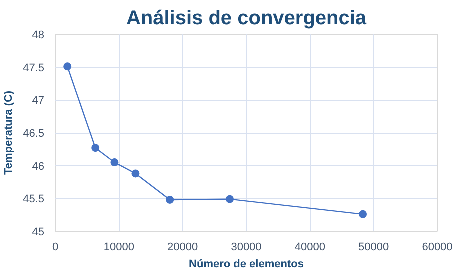  What do you see at coordinates (34, 134) in the screenshot?
I see `y-tick-label: 46.5` at bounding box center [34, 134].